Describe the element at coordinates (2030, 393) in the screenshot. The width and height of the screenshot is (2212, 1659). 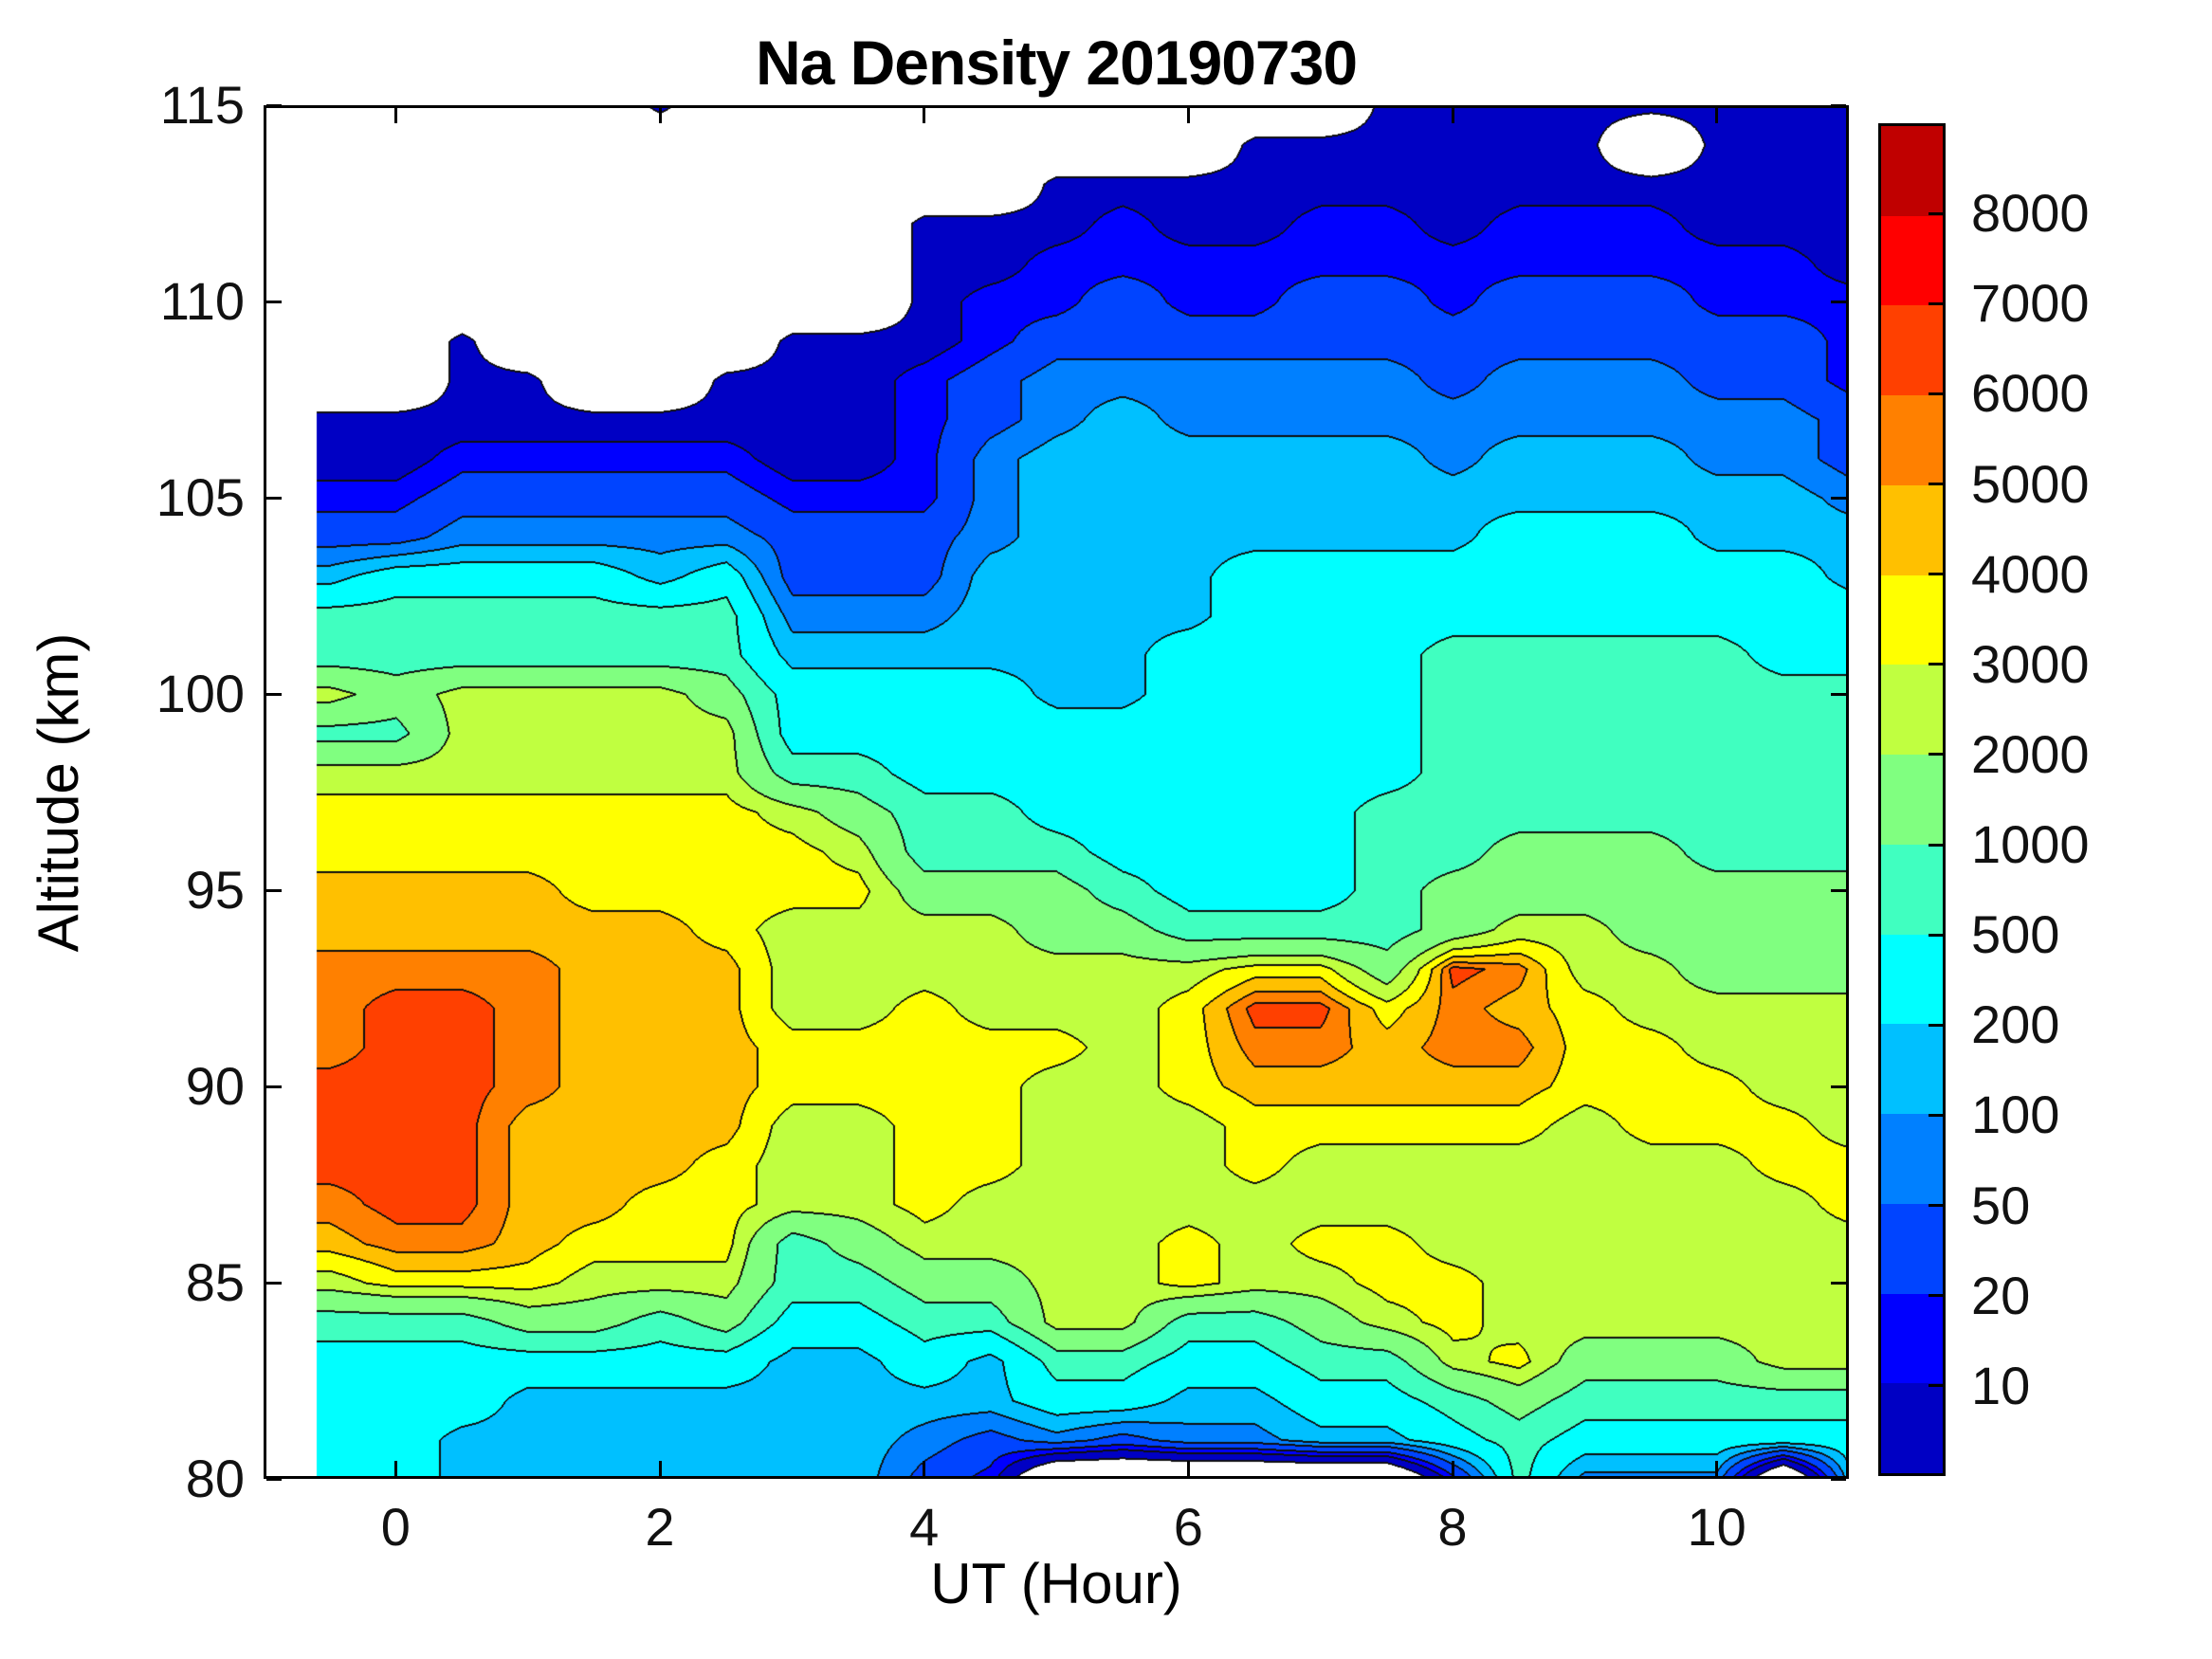
I see `colorbar-tick-label: 6000` at that location.